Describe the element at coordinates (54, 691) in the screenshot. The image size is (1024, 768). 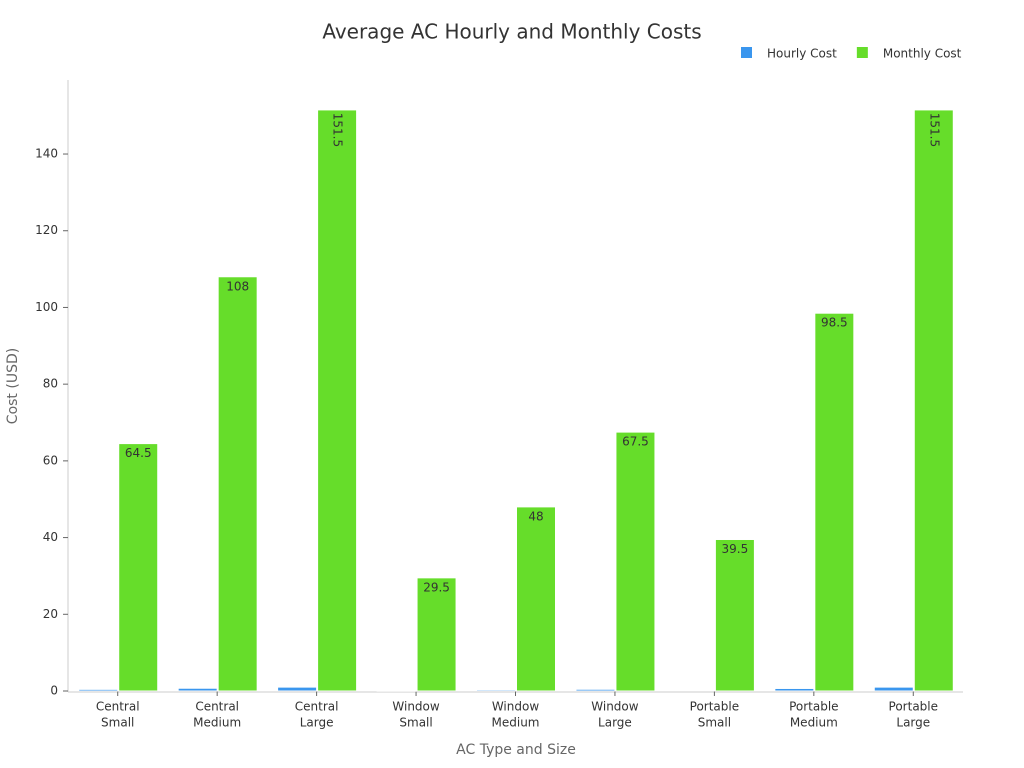
I see `y-tick-label: 0` at that location.